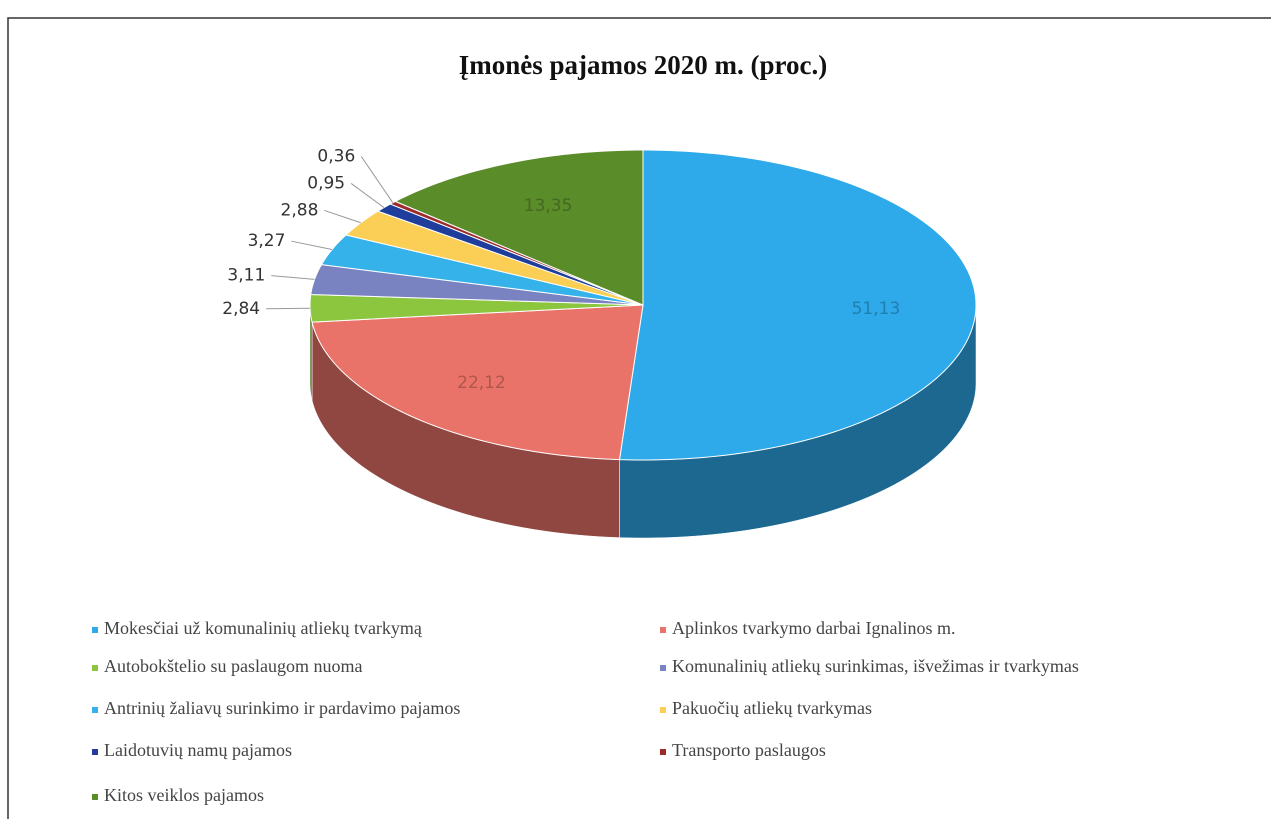 The height and width of the screenshot is (819, 1271). I want to click on legend-label: Transporto paslaugos, so click(749, 750).